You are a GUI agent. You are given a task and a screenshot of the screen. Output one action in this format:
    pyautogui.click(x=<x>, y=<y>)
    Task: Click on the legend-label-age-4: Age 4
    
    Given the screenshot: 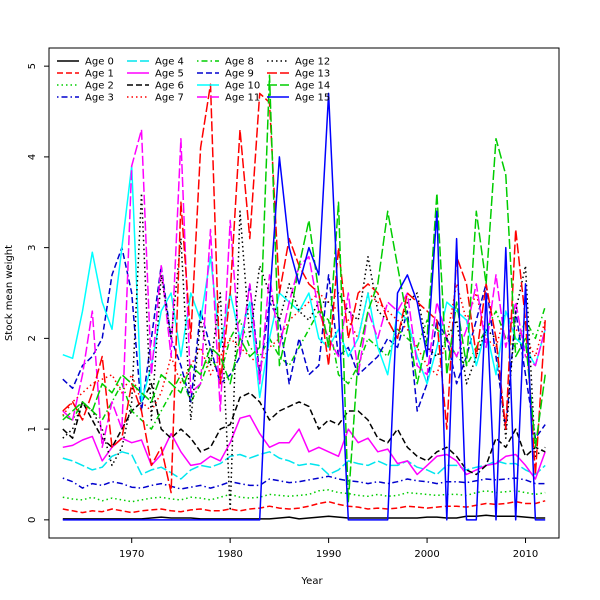 What is the action you would take?
    pyautogui.click(x=169, y=62)
    